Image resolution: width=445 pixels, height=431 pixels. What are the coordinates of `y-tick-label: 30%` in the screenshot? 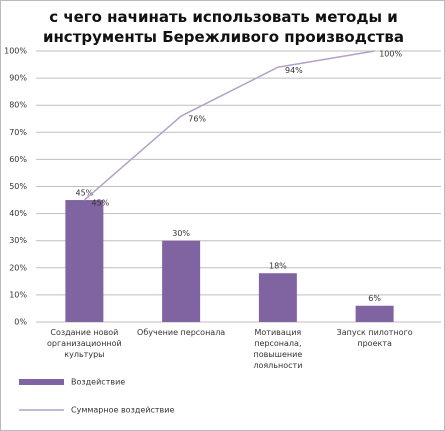 It's located at (18, 240).